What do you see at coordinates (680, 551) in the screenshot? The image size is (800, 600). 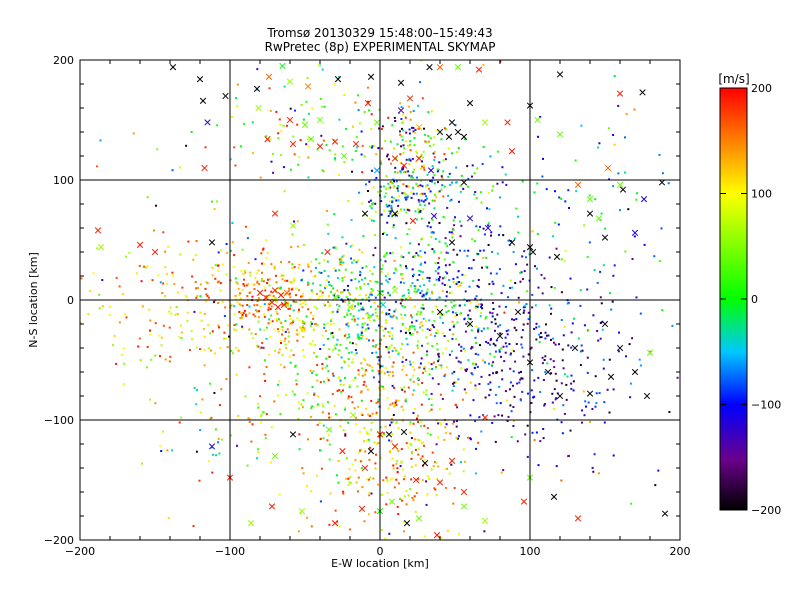 I see `x-tick-label: 200` at bounding box center [680, 551].